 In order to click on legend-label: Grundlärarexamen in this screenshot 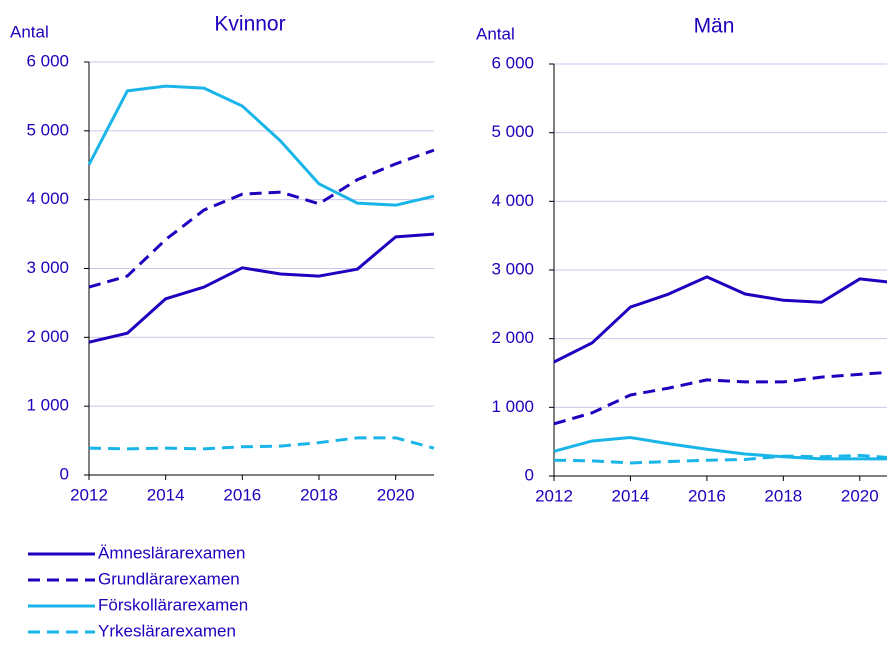, I will do `click(169, 578)`.